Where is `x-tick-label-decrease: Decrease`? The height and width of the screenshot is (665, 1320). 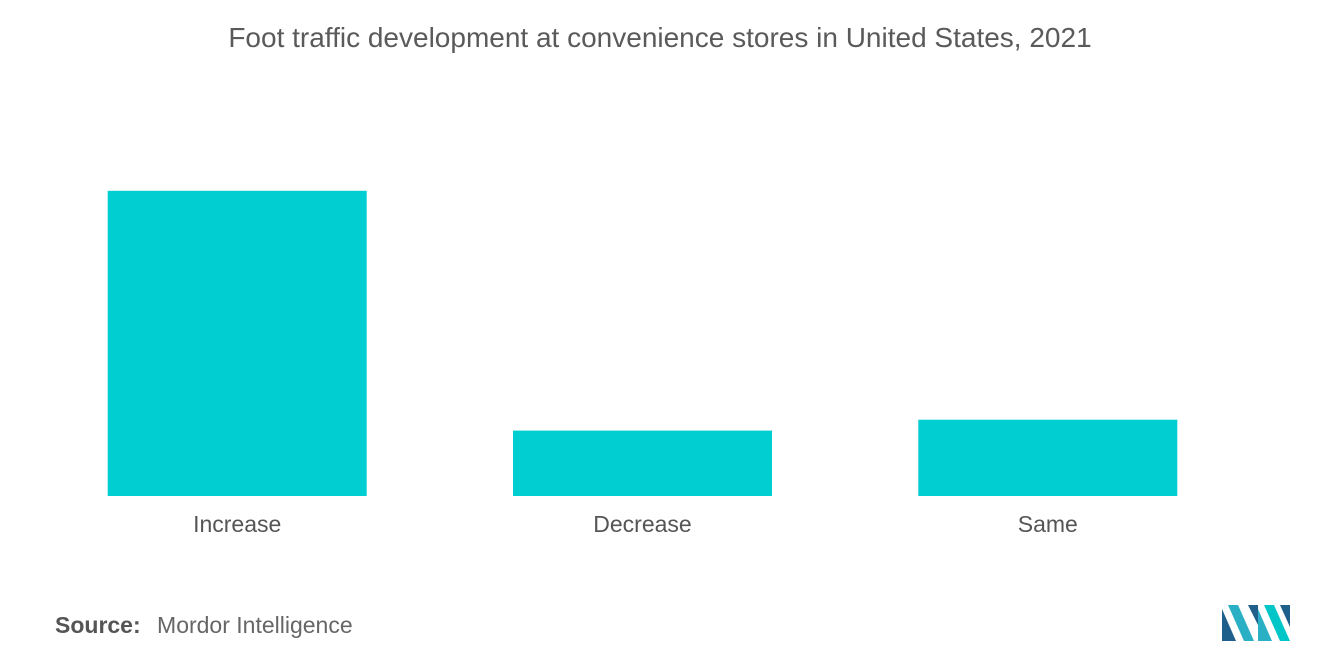 x-tick-label-decrease: Decrease is located at coordinates (642, 524).